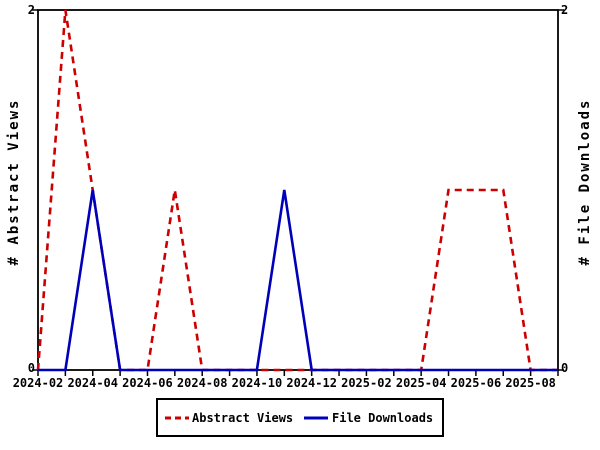 Image resolution: width=600 pixels, height=450 pixels. Describe the element at coordinates (383, 418) in the screenshot. I see `legend-label-file-downloads: File Downloads` at that location.